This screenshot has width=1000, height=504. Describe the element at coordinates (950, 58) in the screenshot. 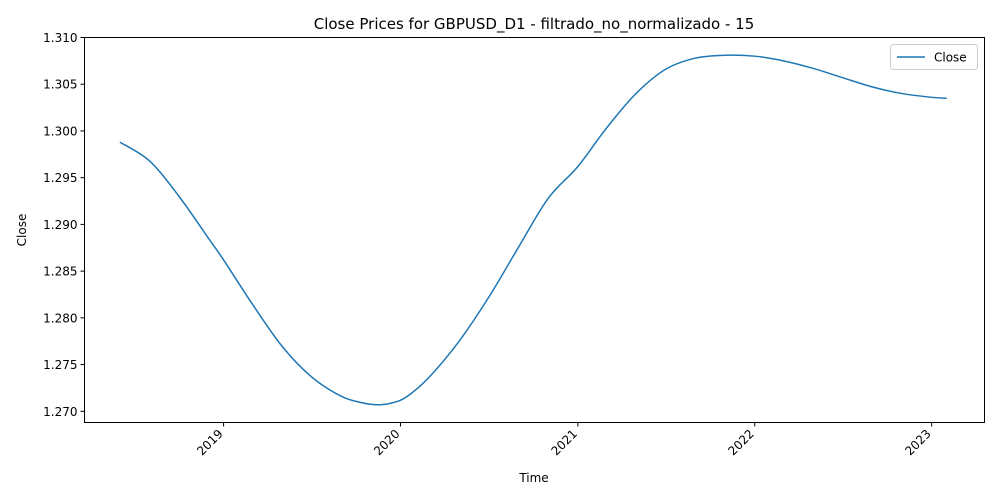

I see `legend-label-close: Close` at that location.